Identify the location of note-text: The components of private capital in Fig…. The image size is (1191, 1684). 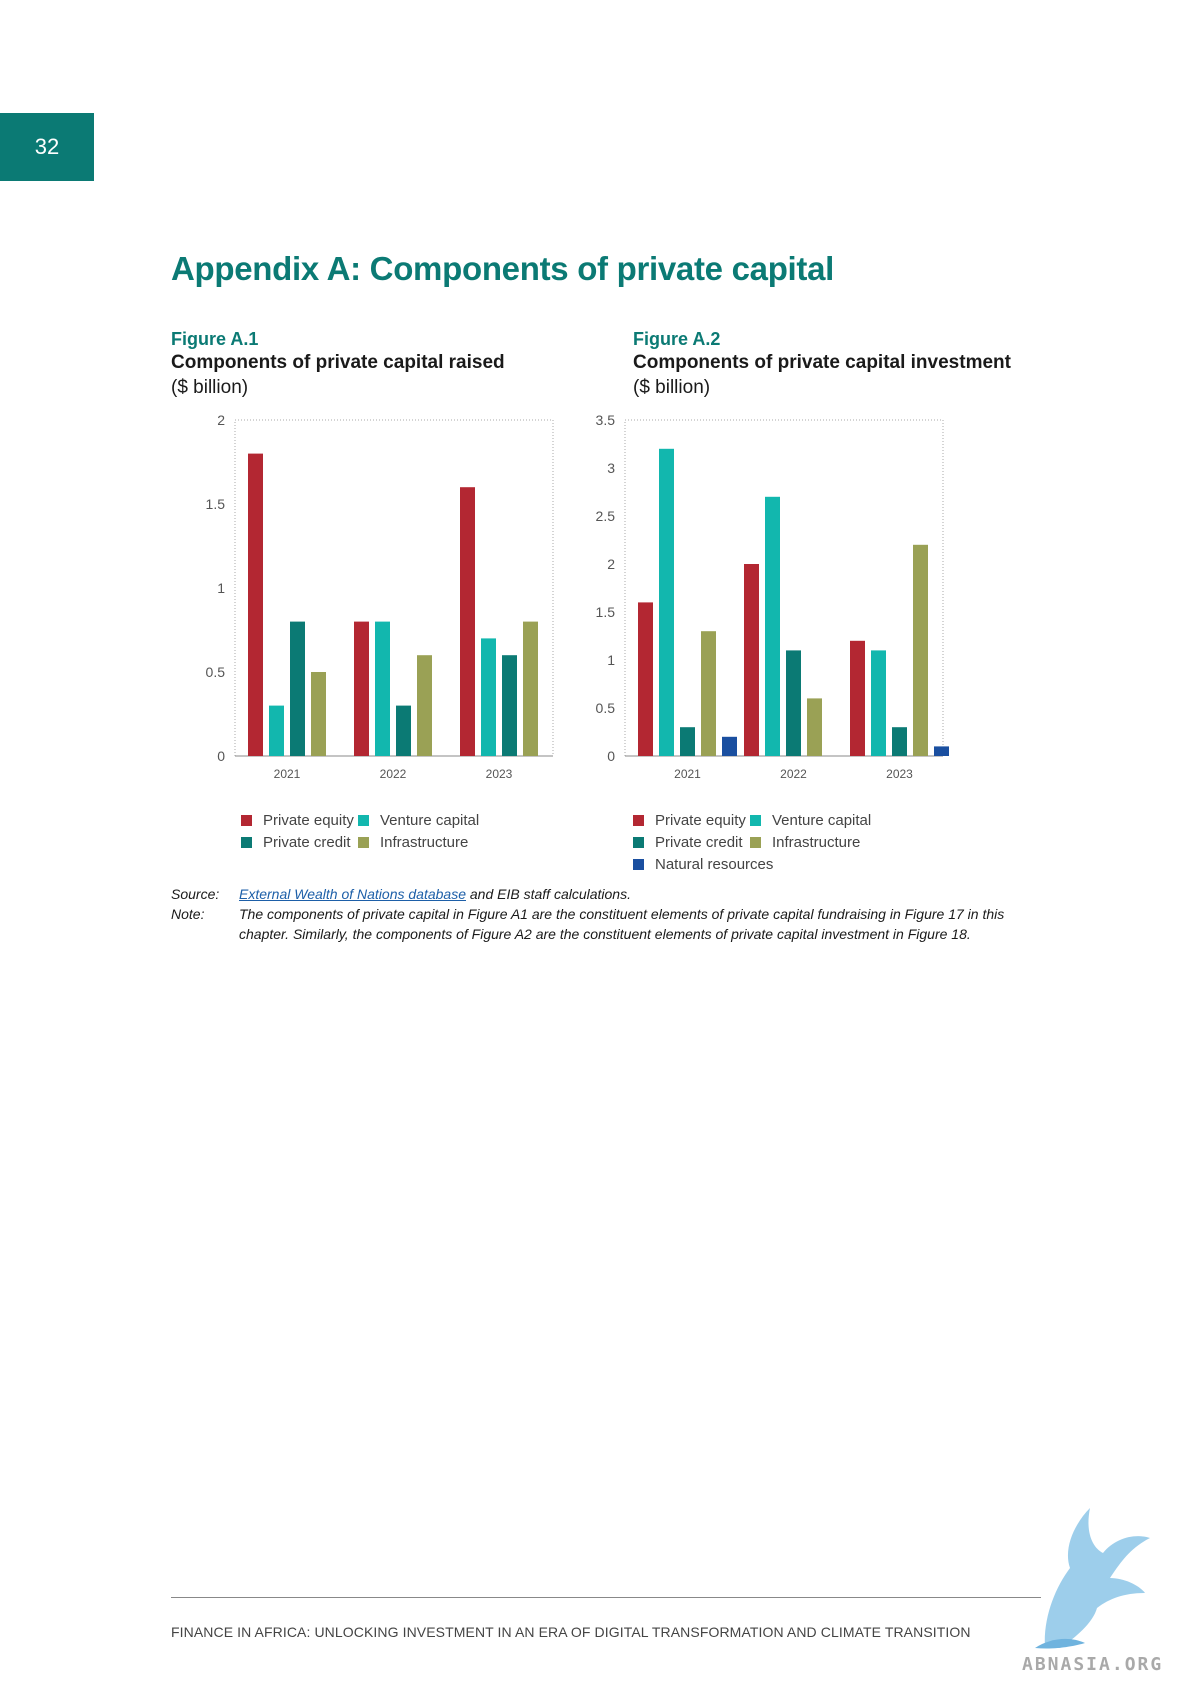
(622, 924).